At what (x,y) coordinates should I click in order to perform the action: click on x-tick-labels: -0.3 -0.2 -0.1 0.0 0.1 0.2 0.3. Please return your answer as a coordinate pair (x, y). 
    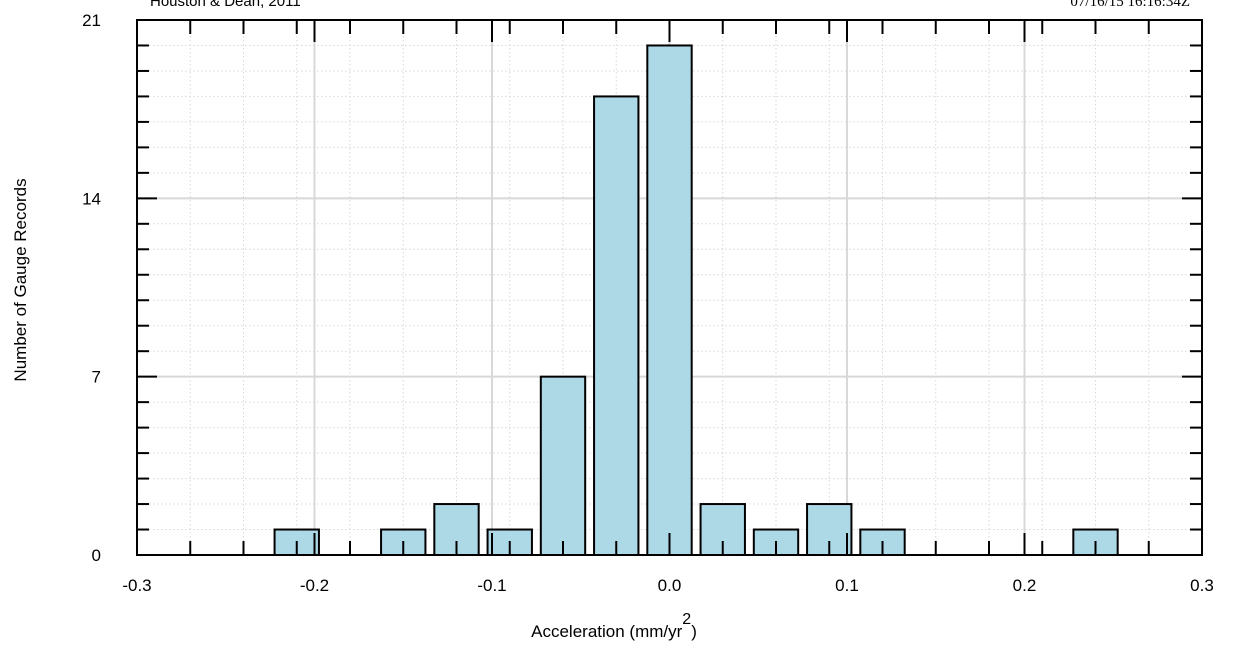
    Looking at the image, I should click on (667, 585).